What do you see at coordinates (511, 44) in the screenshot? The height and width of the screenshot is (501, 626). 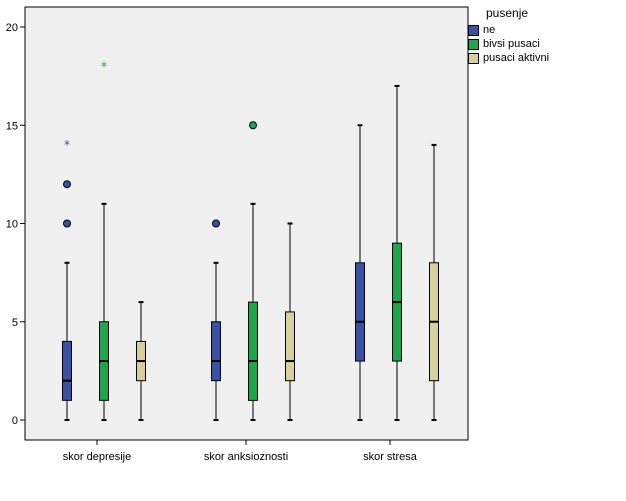 I see `legend-label-bivsi-pusaci: bivsi pusaci` at bounding box center [511, 44].